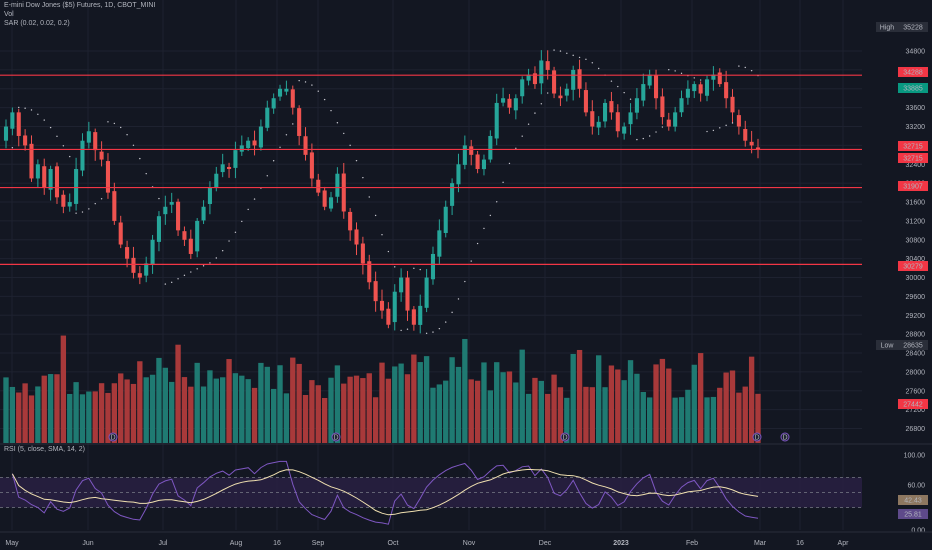 The height and width of the screenshot is (550, 932). Describe the element at coordinates (163, 543) in the screenshot. I see `time-axis-tick: Jul` at that location.